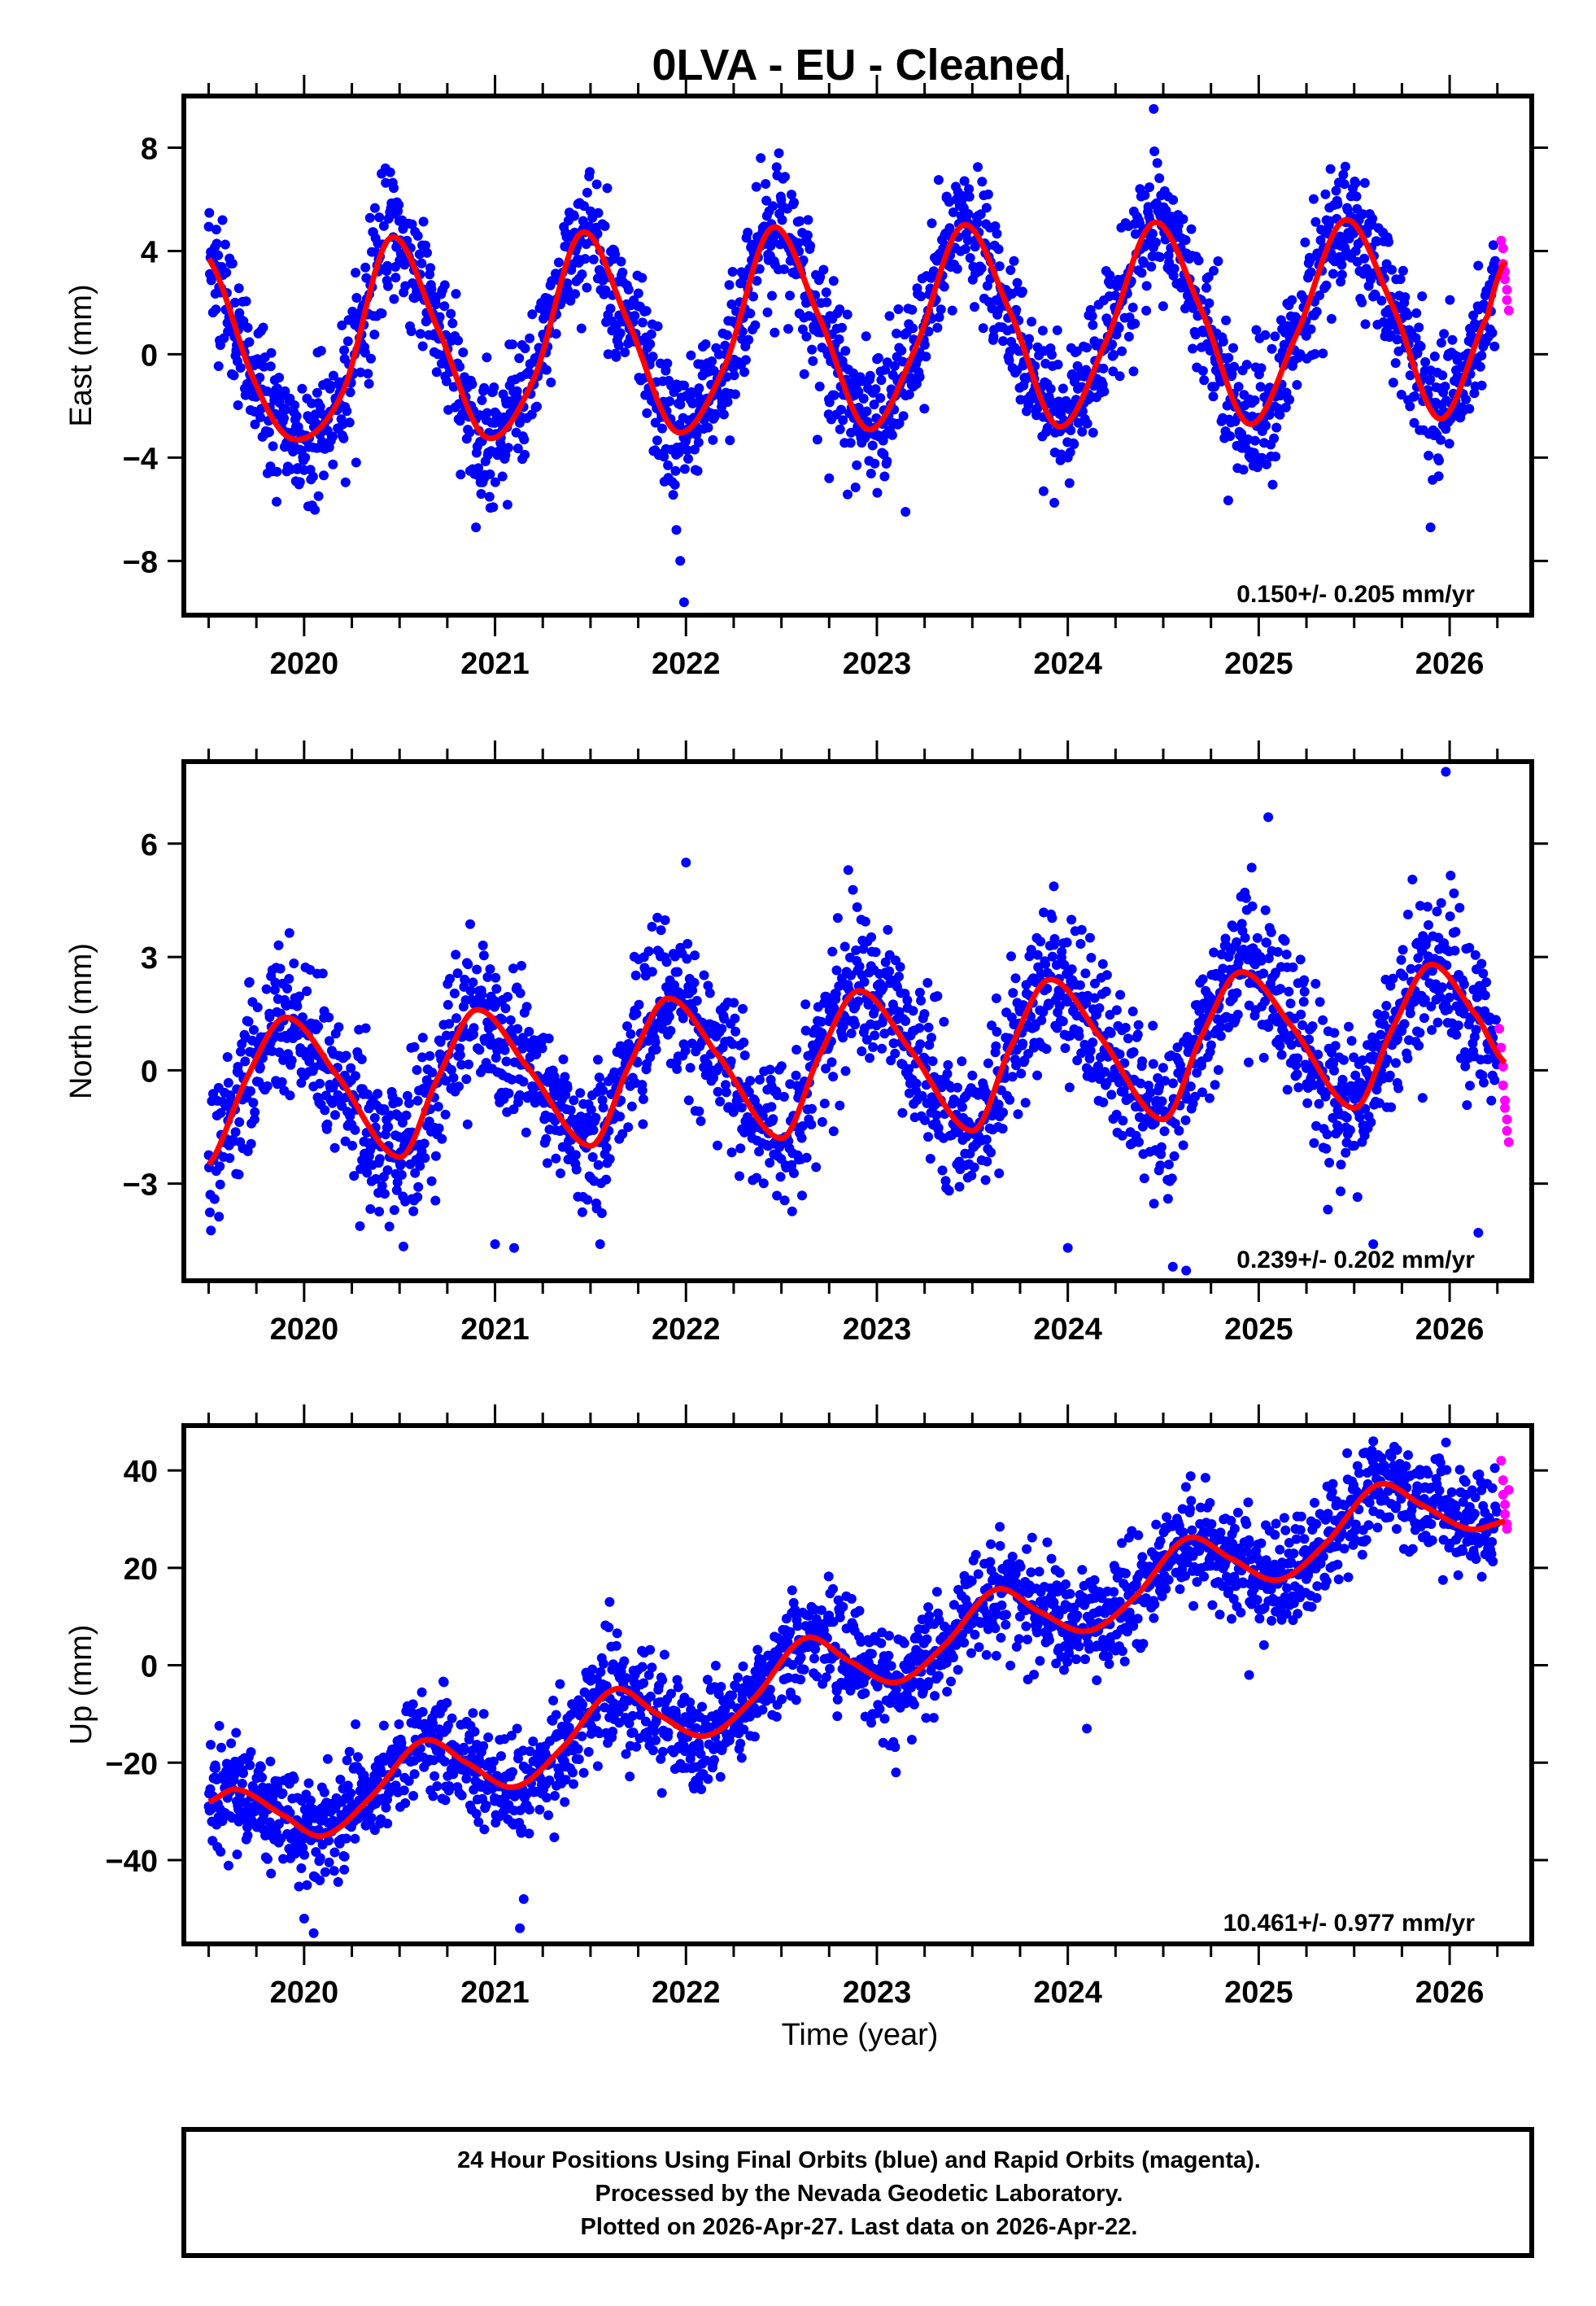 The image size is (1596, 2306). Describe the element at coordinates (1505, 279) in the screenshot. I see `east-rapid-point` at that location.